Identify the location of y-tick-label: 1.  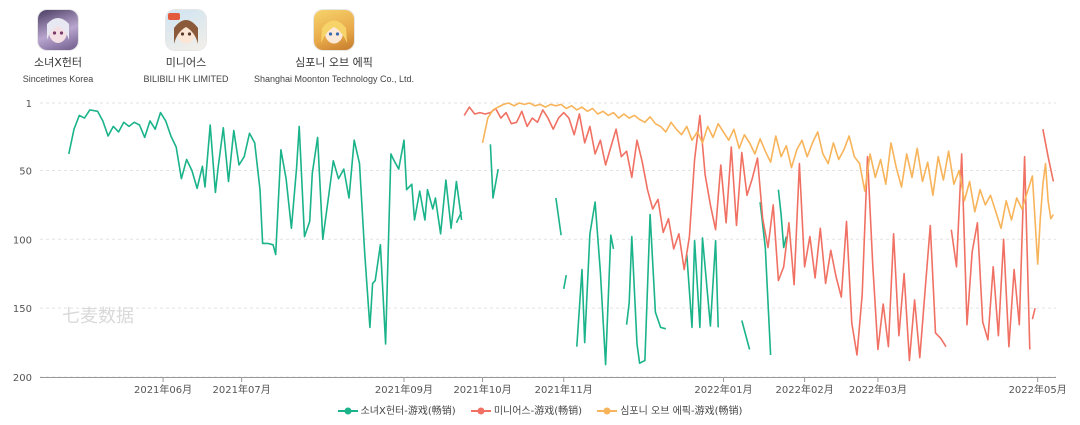
(29, 104).